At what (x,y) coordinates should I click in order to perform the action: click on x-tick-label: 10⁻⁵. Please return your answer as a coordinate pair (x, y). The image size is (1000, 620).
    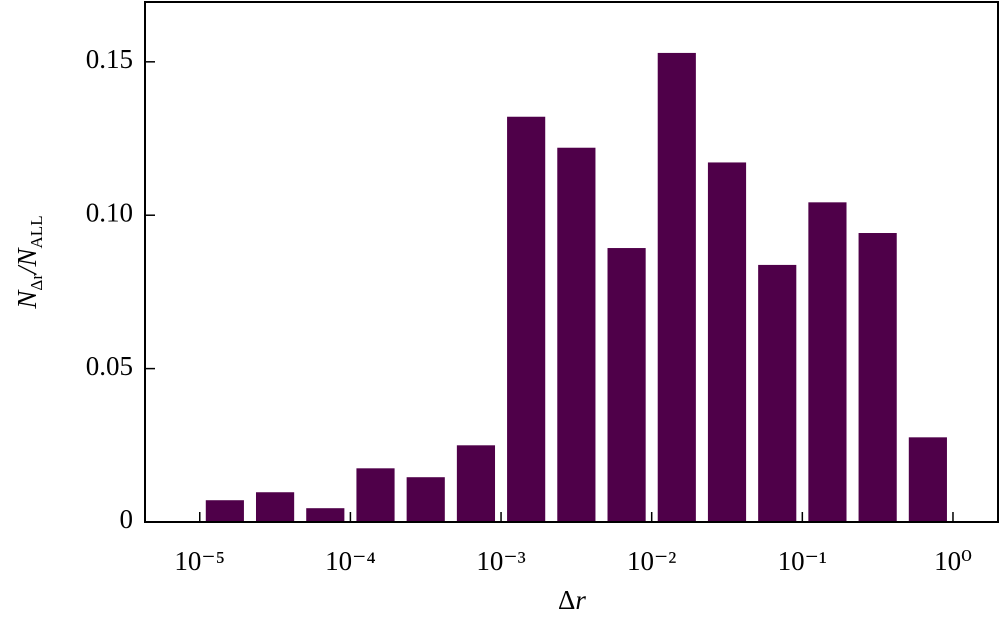
    Looking at the image, I should click on (199, 561).